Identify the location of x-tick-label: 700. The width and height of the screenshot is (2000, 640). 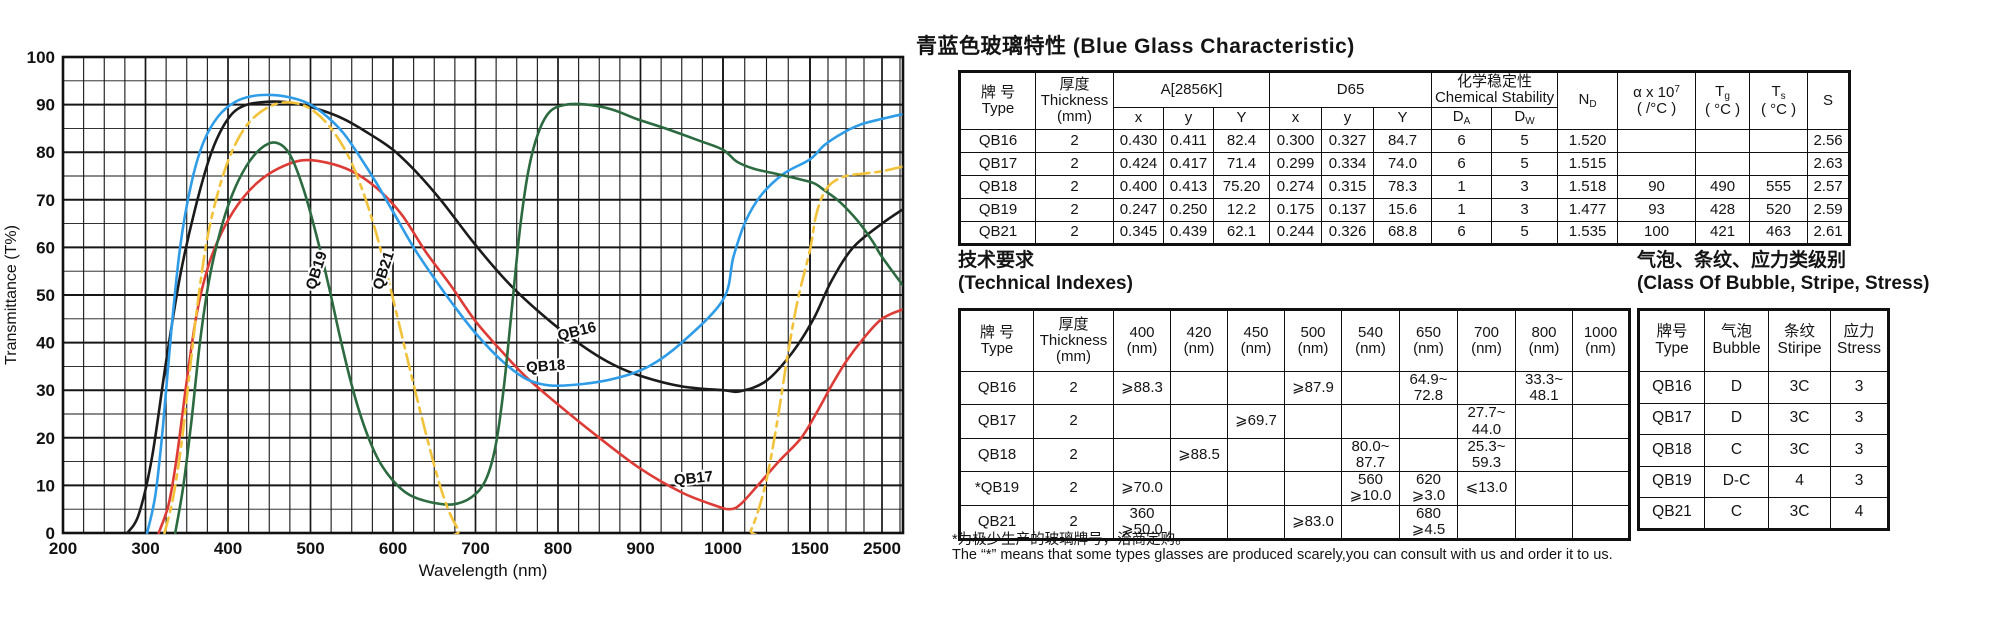
(475, 548).